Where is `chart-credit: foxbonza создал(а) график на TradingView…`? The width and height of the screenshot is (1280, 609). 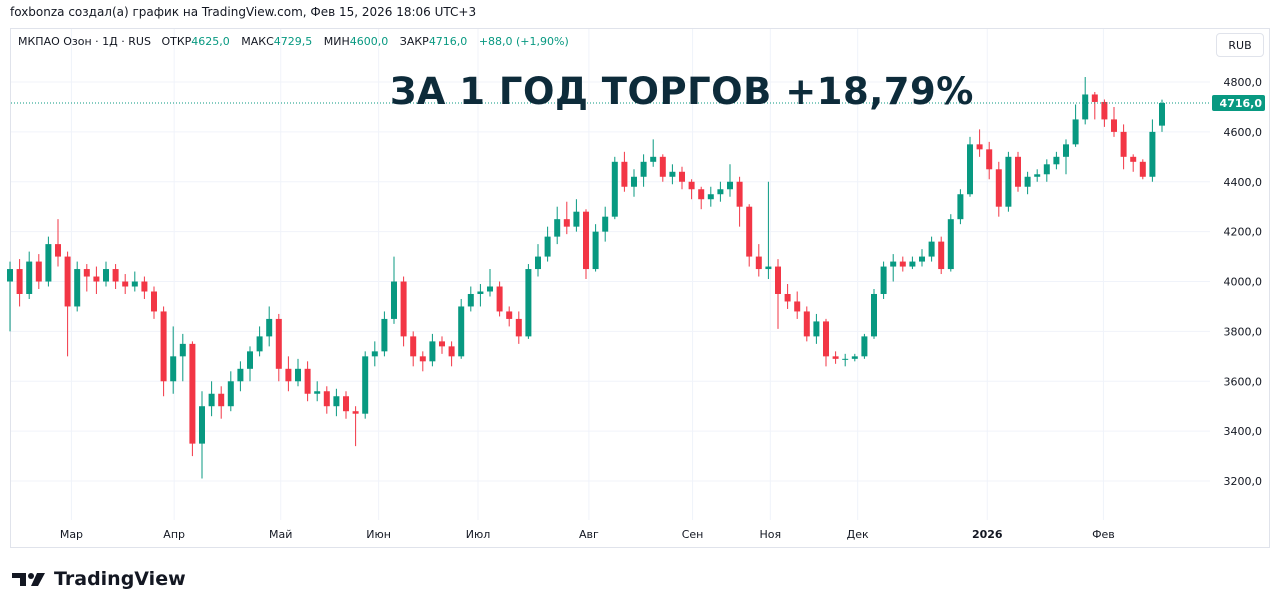 chart-credit: foxbonza создал(а) график на TradingView… is located at coordinates (243, 12).